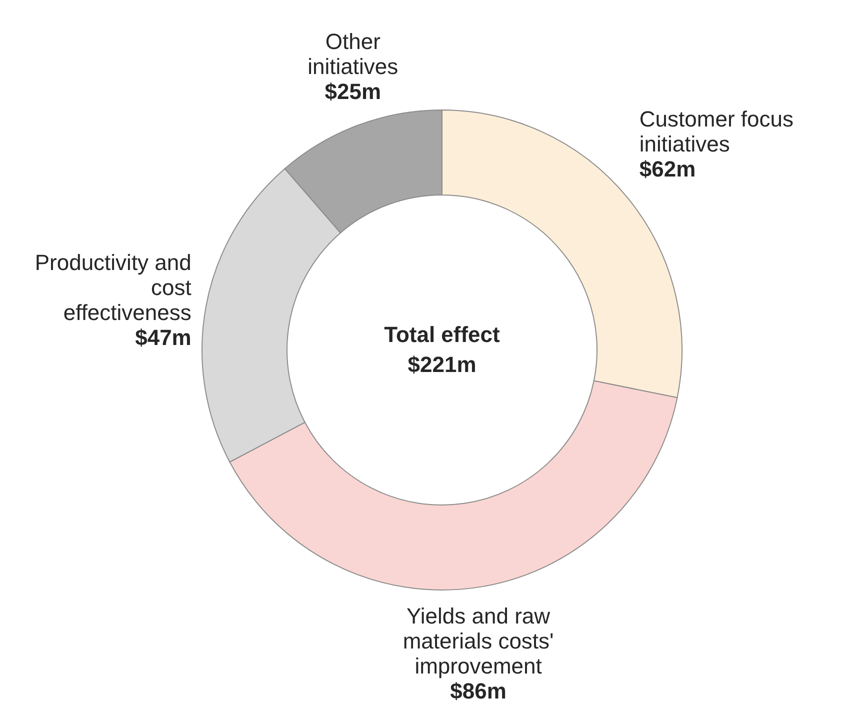 This screenshot has height=714, width=841. What do you see at coordinates (667, 169) in the screenshot?
I see `data-label: $62m` at bounding box center [667, 169].